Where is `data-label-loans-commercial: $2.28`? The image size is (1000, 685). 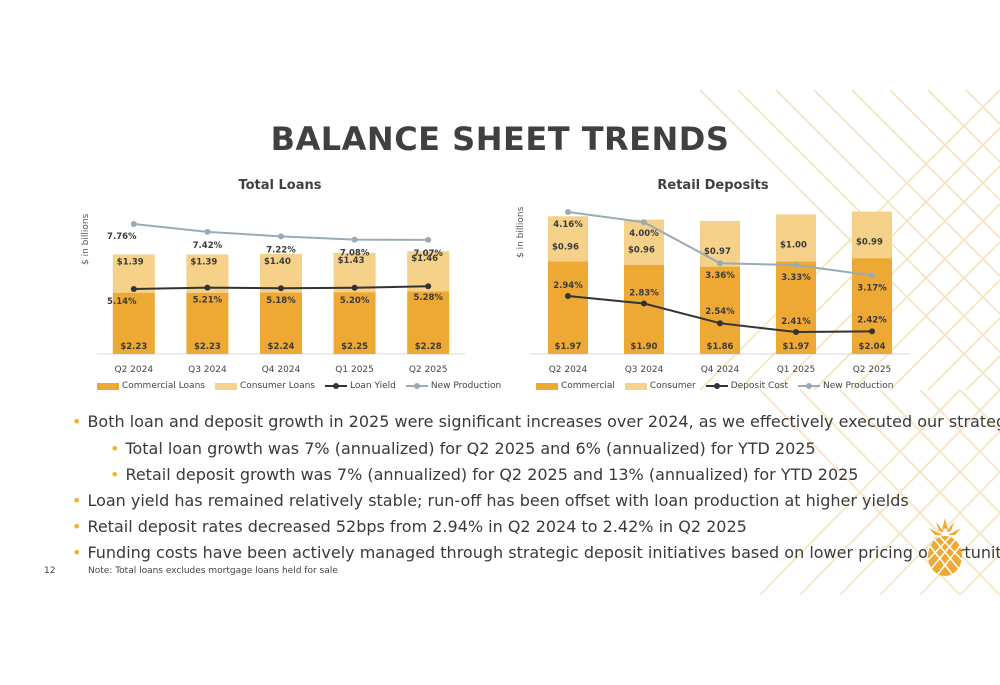 data-label-loans-commercial: $2.28 is located at coordinates (428, 347).